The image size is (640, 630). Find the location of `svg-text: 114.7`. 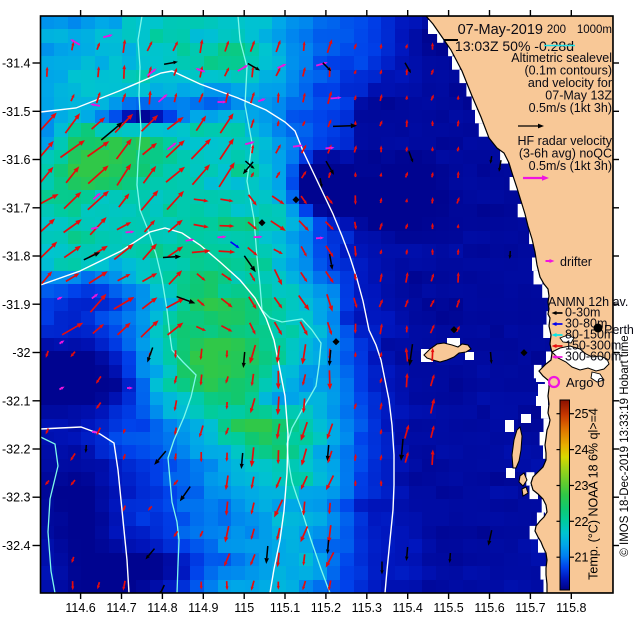

svg-text: 114.7 is located at coordinates (121, 608).